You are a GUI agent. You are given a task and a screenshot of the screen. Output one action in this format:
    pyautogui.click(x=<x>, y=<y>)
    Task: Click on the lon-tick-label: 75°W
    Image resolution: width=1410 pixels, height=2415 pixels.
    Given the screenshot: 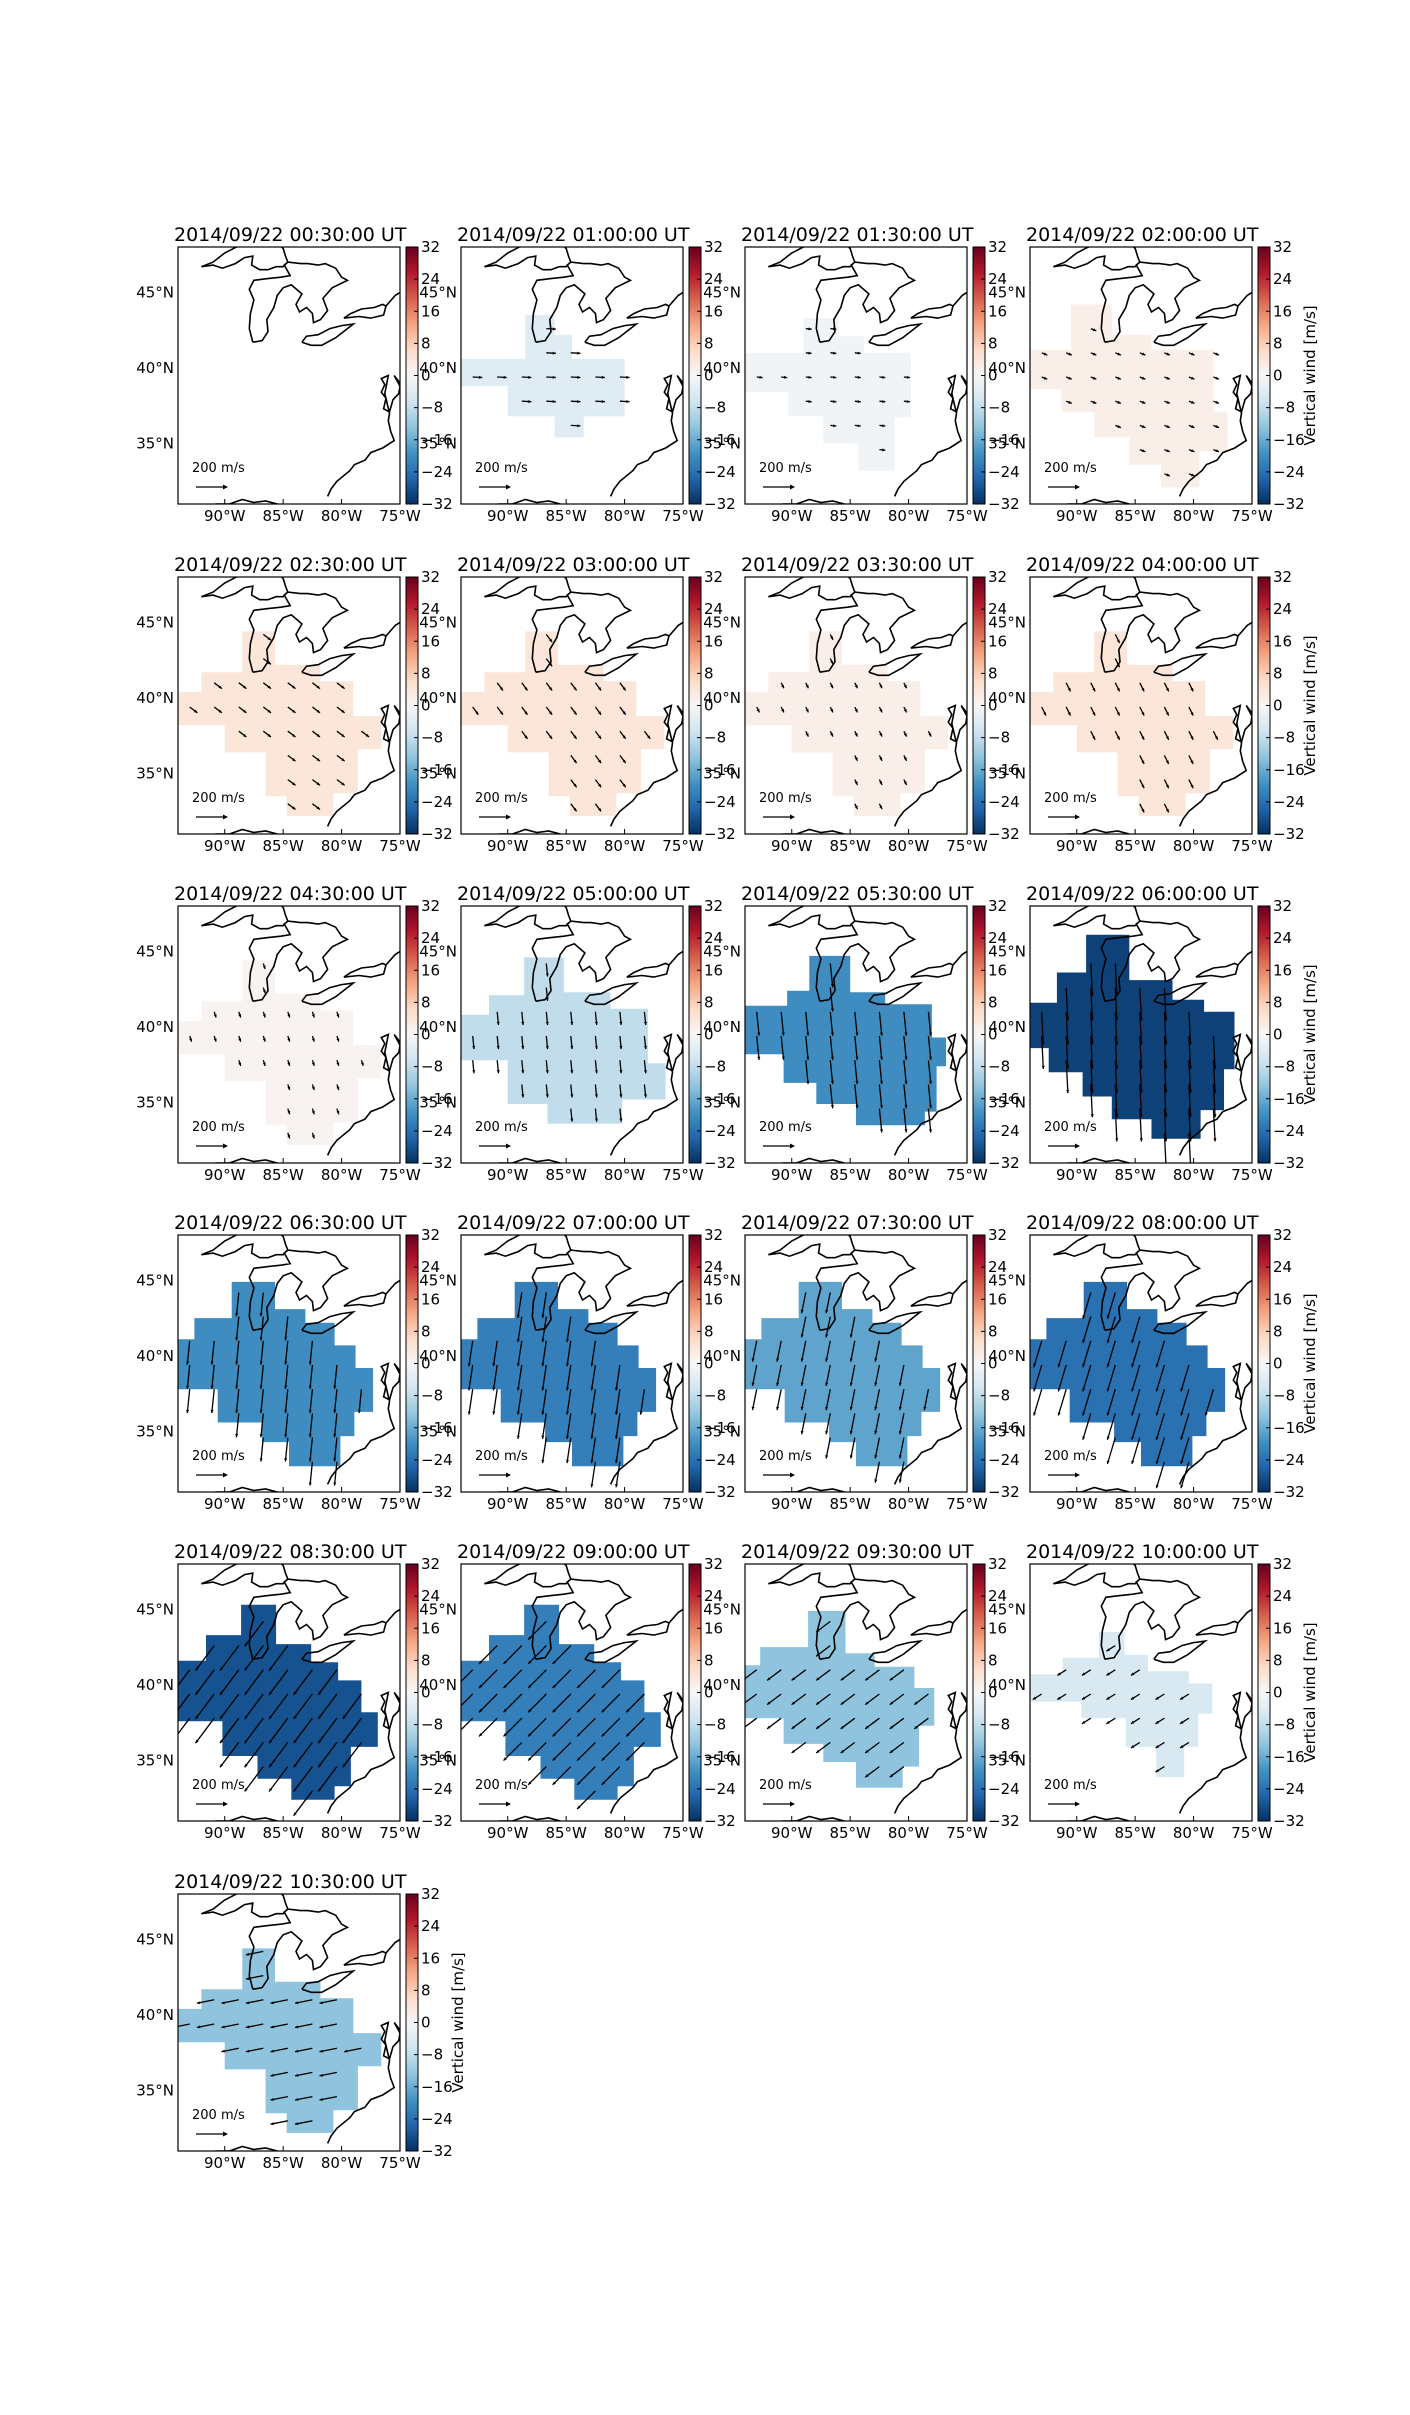 What is the action you would take?
    pyautogui.click(x=1252, y=516)
    